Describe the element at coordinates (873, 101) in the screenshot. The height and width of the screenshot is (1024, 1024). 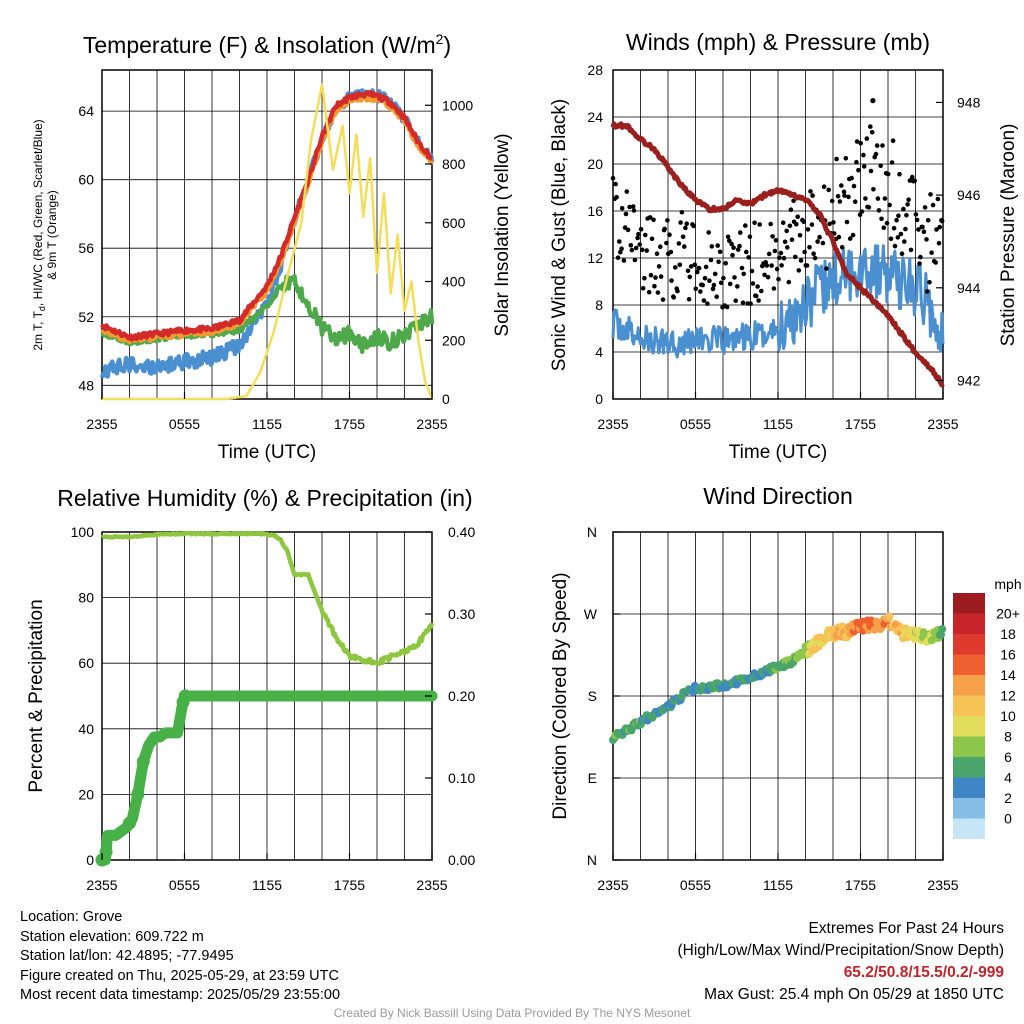
I see `max-gust-point` at that location.